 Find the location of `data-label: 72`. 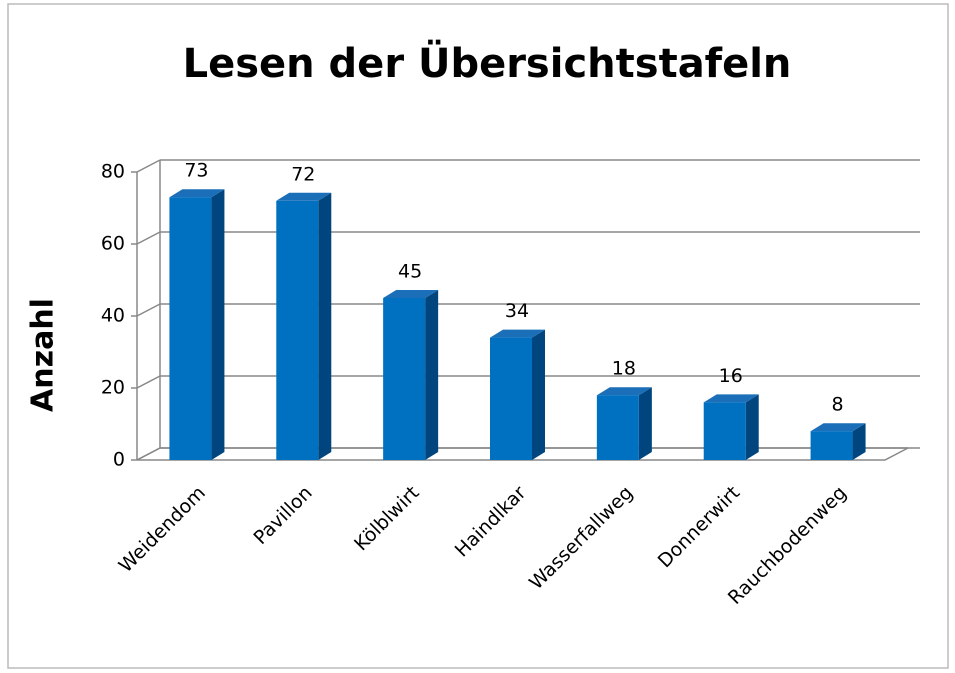

data-label: 72 is located at coordinates (303, 174).